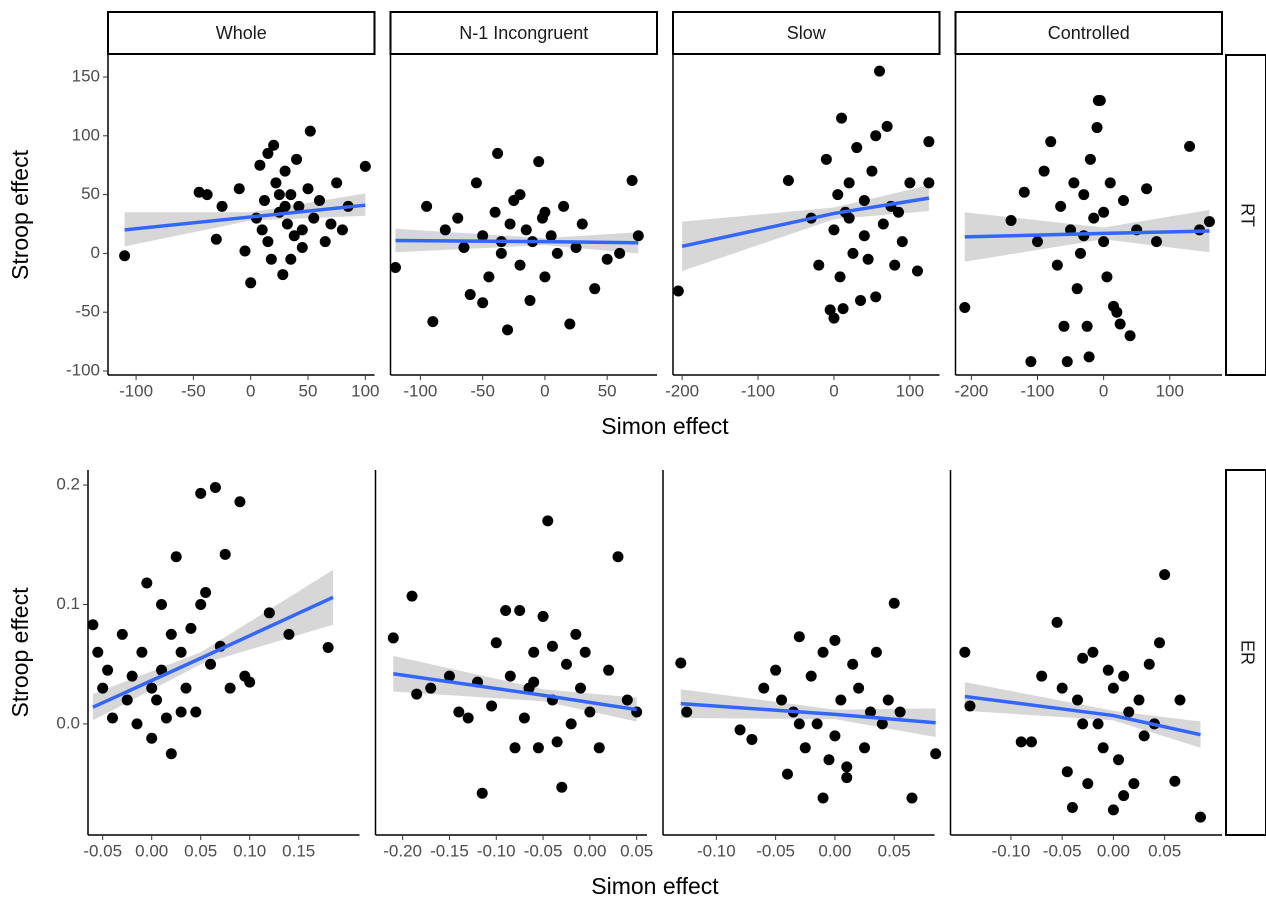  I want to click on facet-label: N-1 Incongruent, so click(523, 33).